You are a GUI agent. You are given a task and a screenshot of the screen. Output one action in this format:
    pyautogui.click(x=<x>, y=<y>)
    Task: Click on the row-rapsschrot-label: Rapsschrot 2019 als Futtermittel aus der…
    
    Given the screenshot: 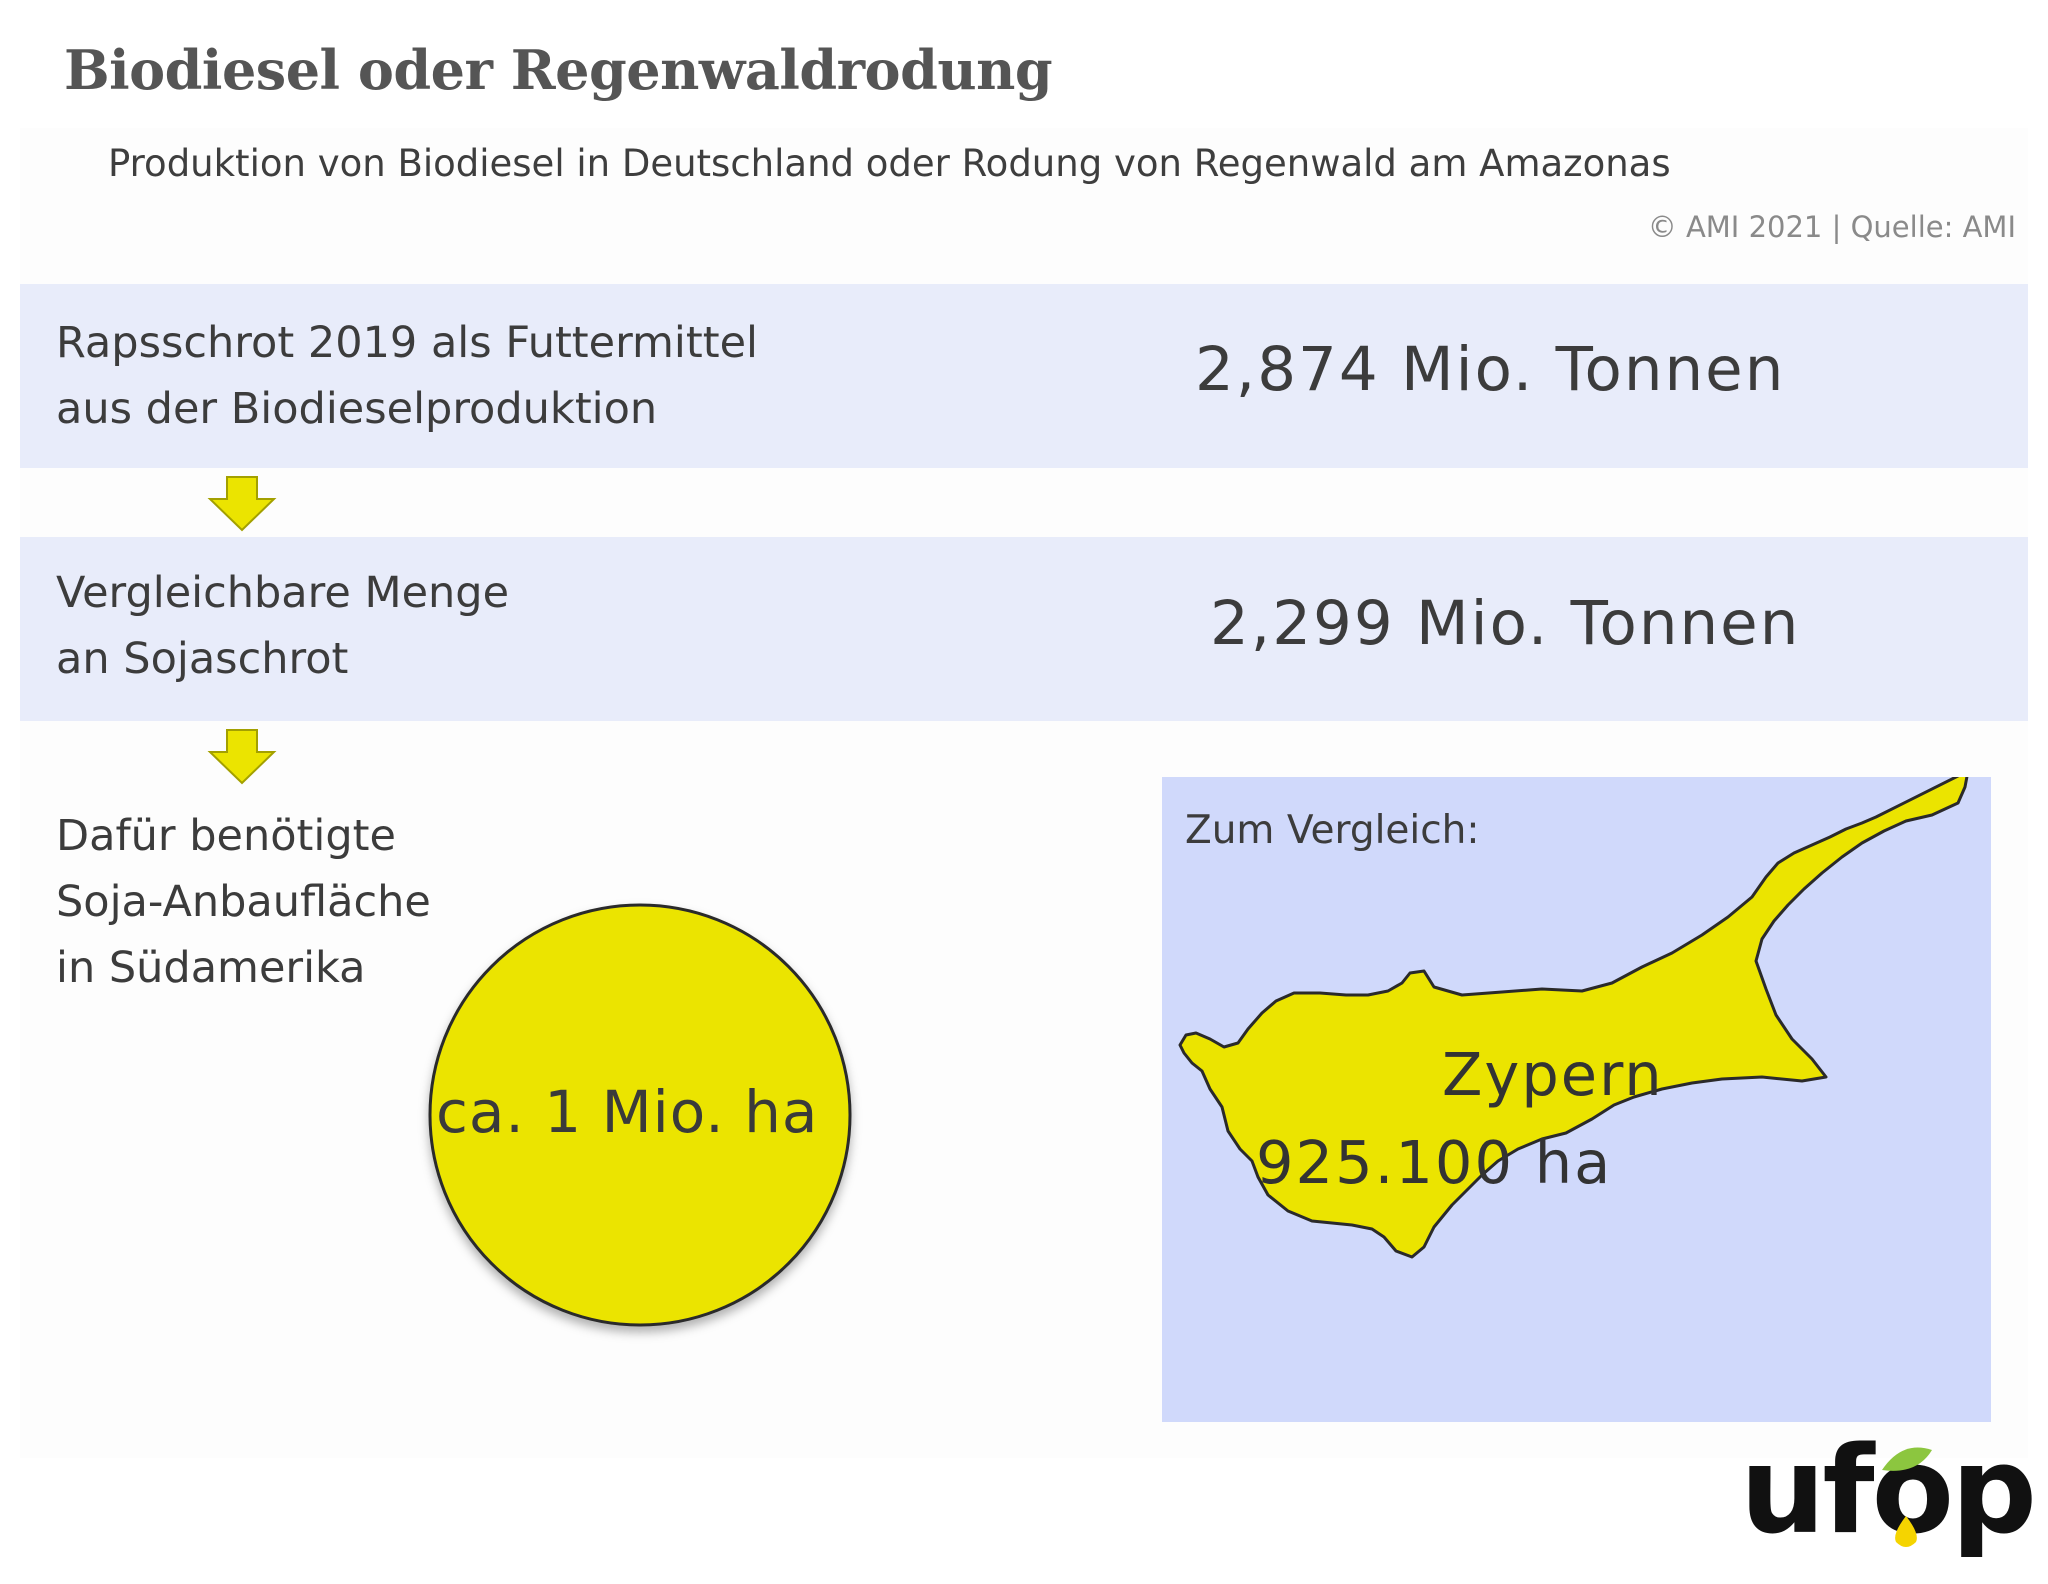 What is the action you would take?
    pyautogui.click(x=407, y=376)
    